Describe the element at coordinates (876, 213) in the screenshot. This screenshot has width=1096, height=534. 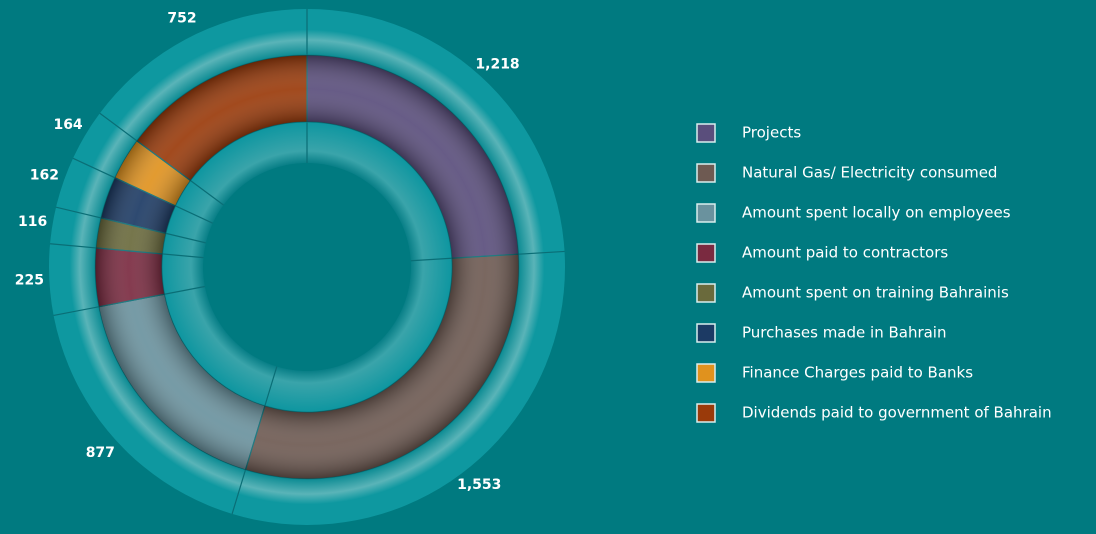
I see `legend-label: Amount spent locally on employees` at that location.